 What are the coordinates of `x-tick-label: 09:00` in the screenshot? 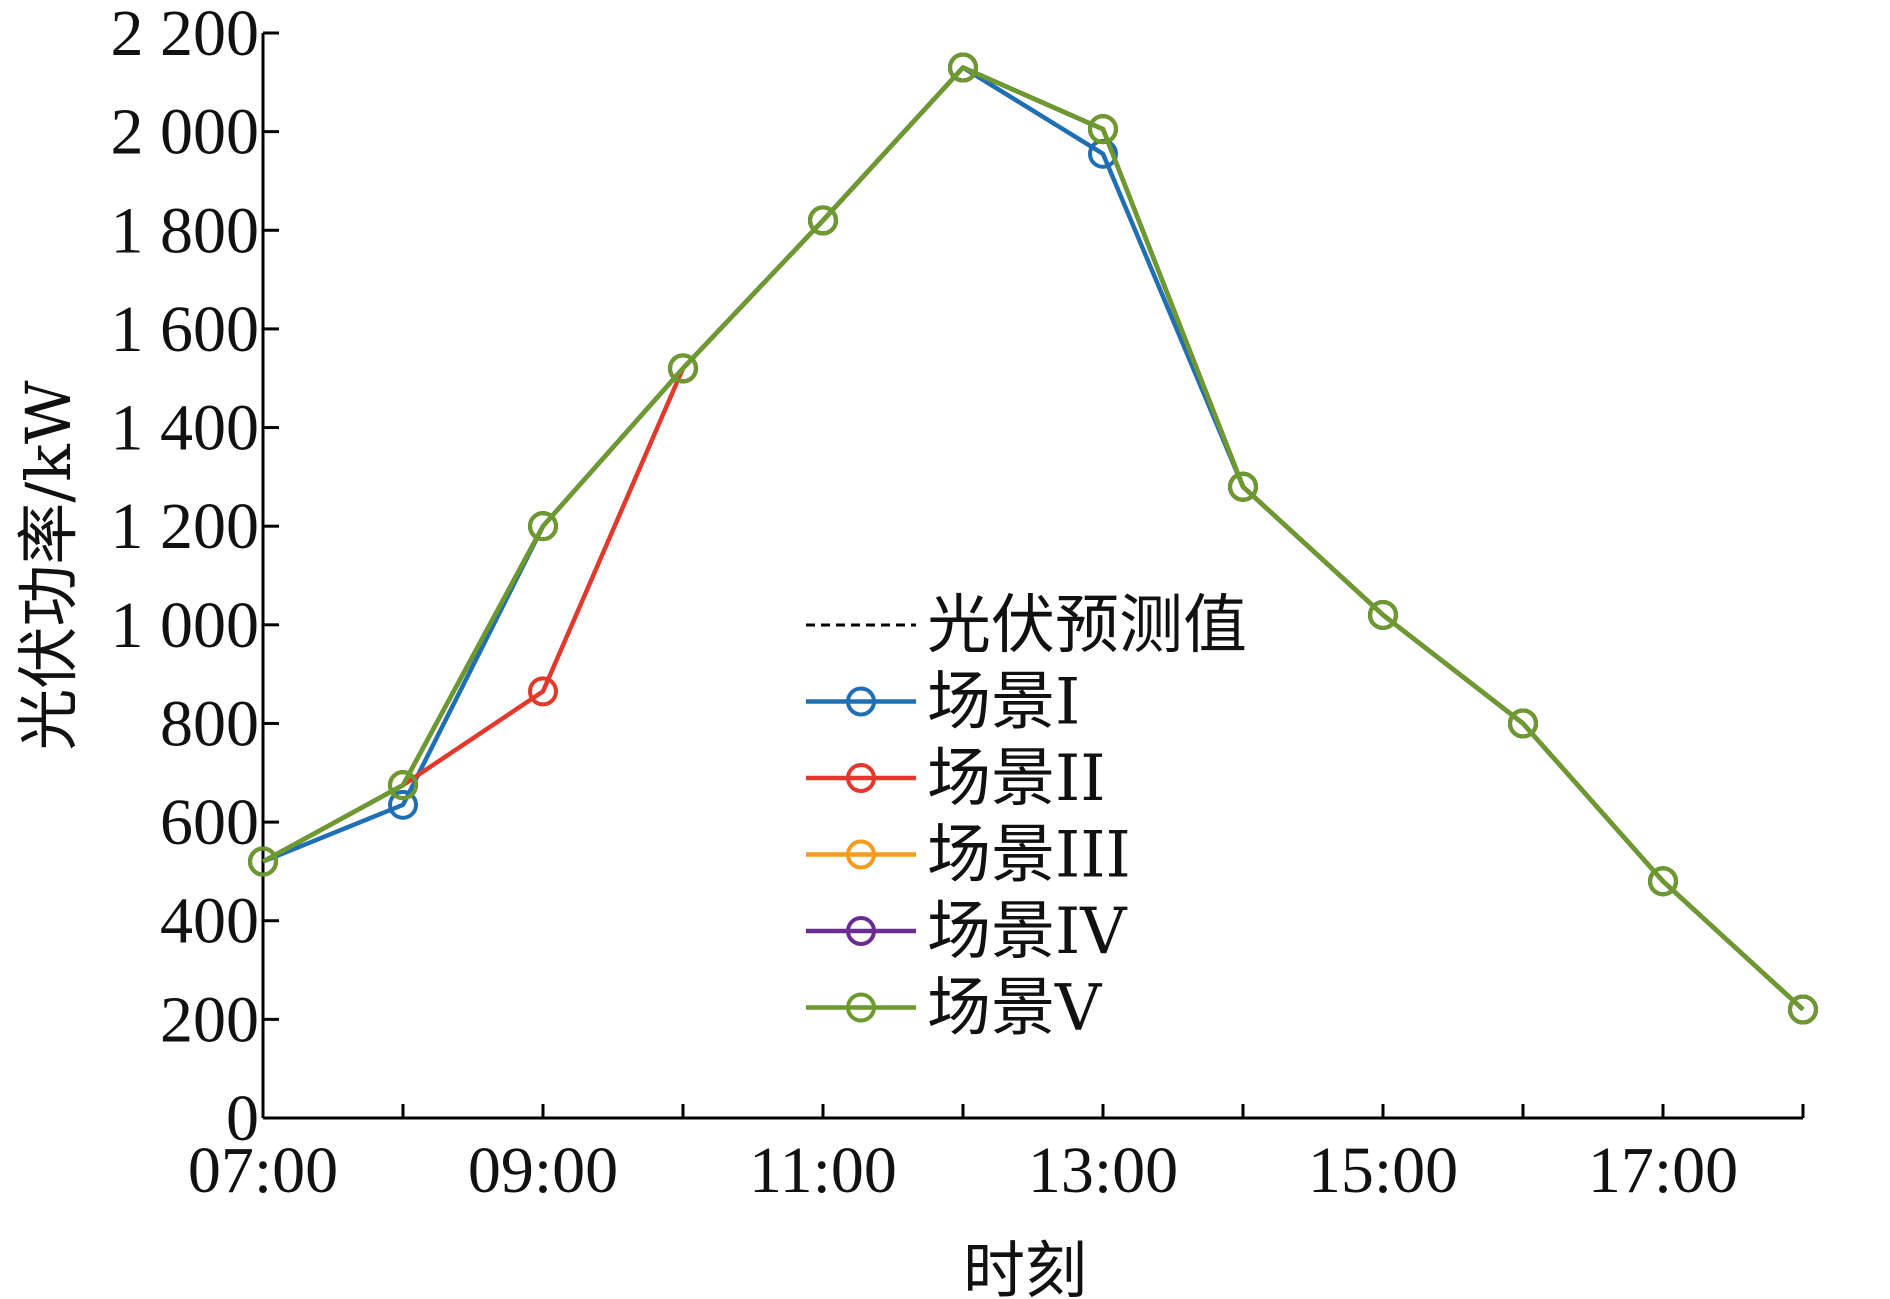 It's located at (543, 1170).